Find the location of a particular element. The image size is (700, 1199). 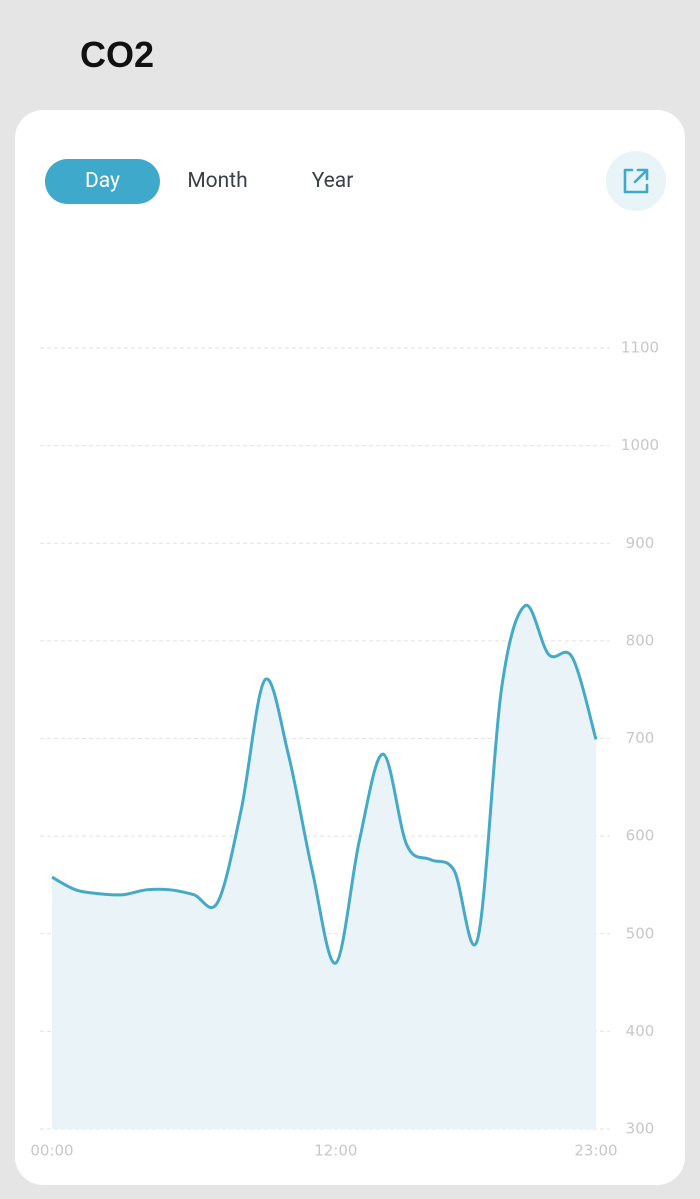

share-button is located at coordinates (636, 181).